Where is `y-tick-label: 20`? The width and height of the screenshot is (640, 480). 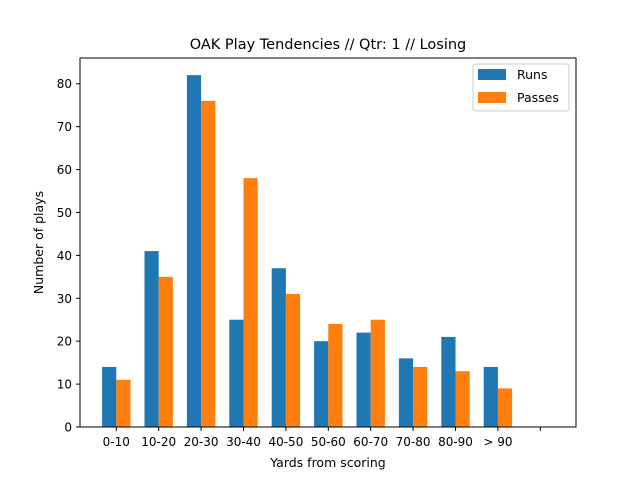
y-tick-label: 20 is located at coordinates (64, 342).